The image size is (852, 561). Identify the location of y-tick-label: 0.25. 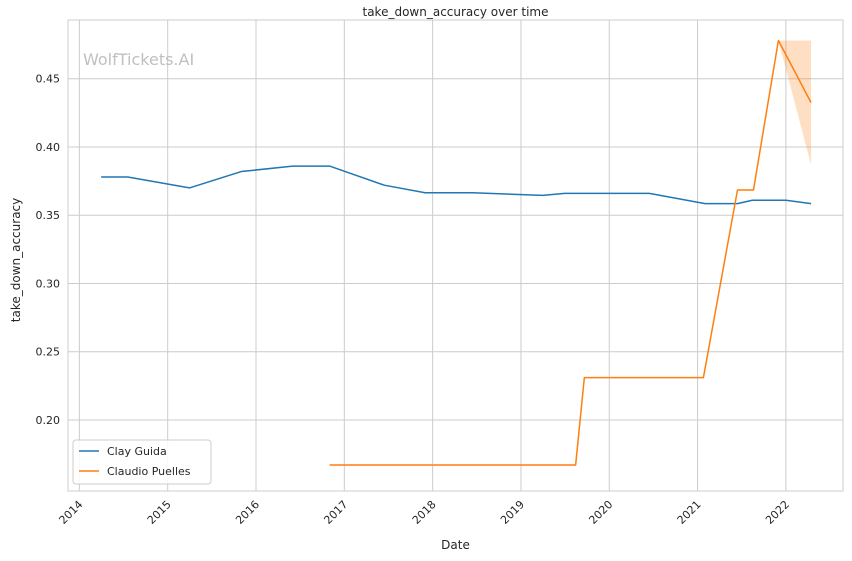
(48, 352).